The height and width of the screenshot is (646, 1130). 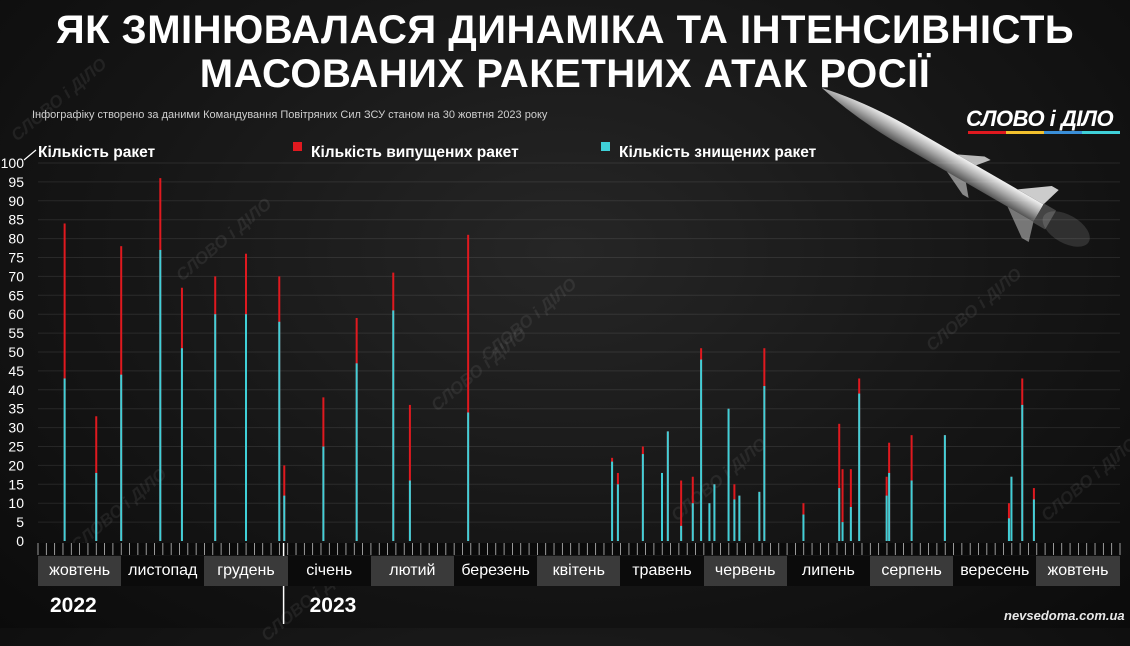 I want to click on x-month-label: червень, so click(x=745, y=571).